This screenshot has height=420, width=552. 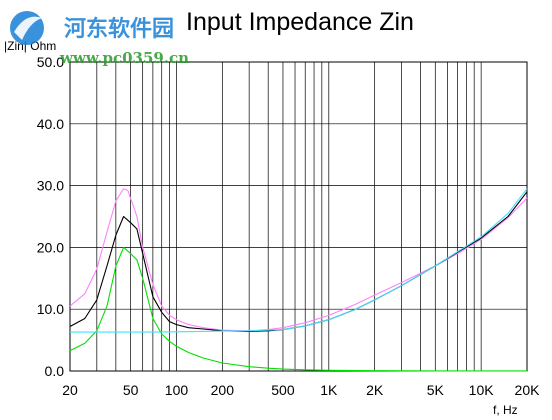 I want to click on x-tick-label: 1K, so click(x=329, y=390).